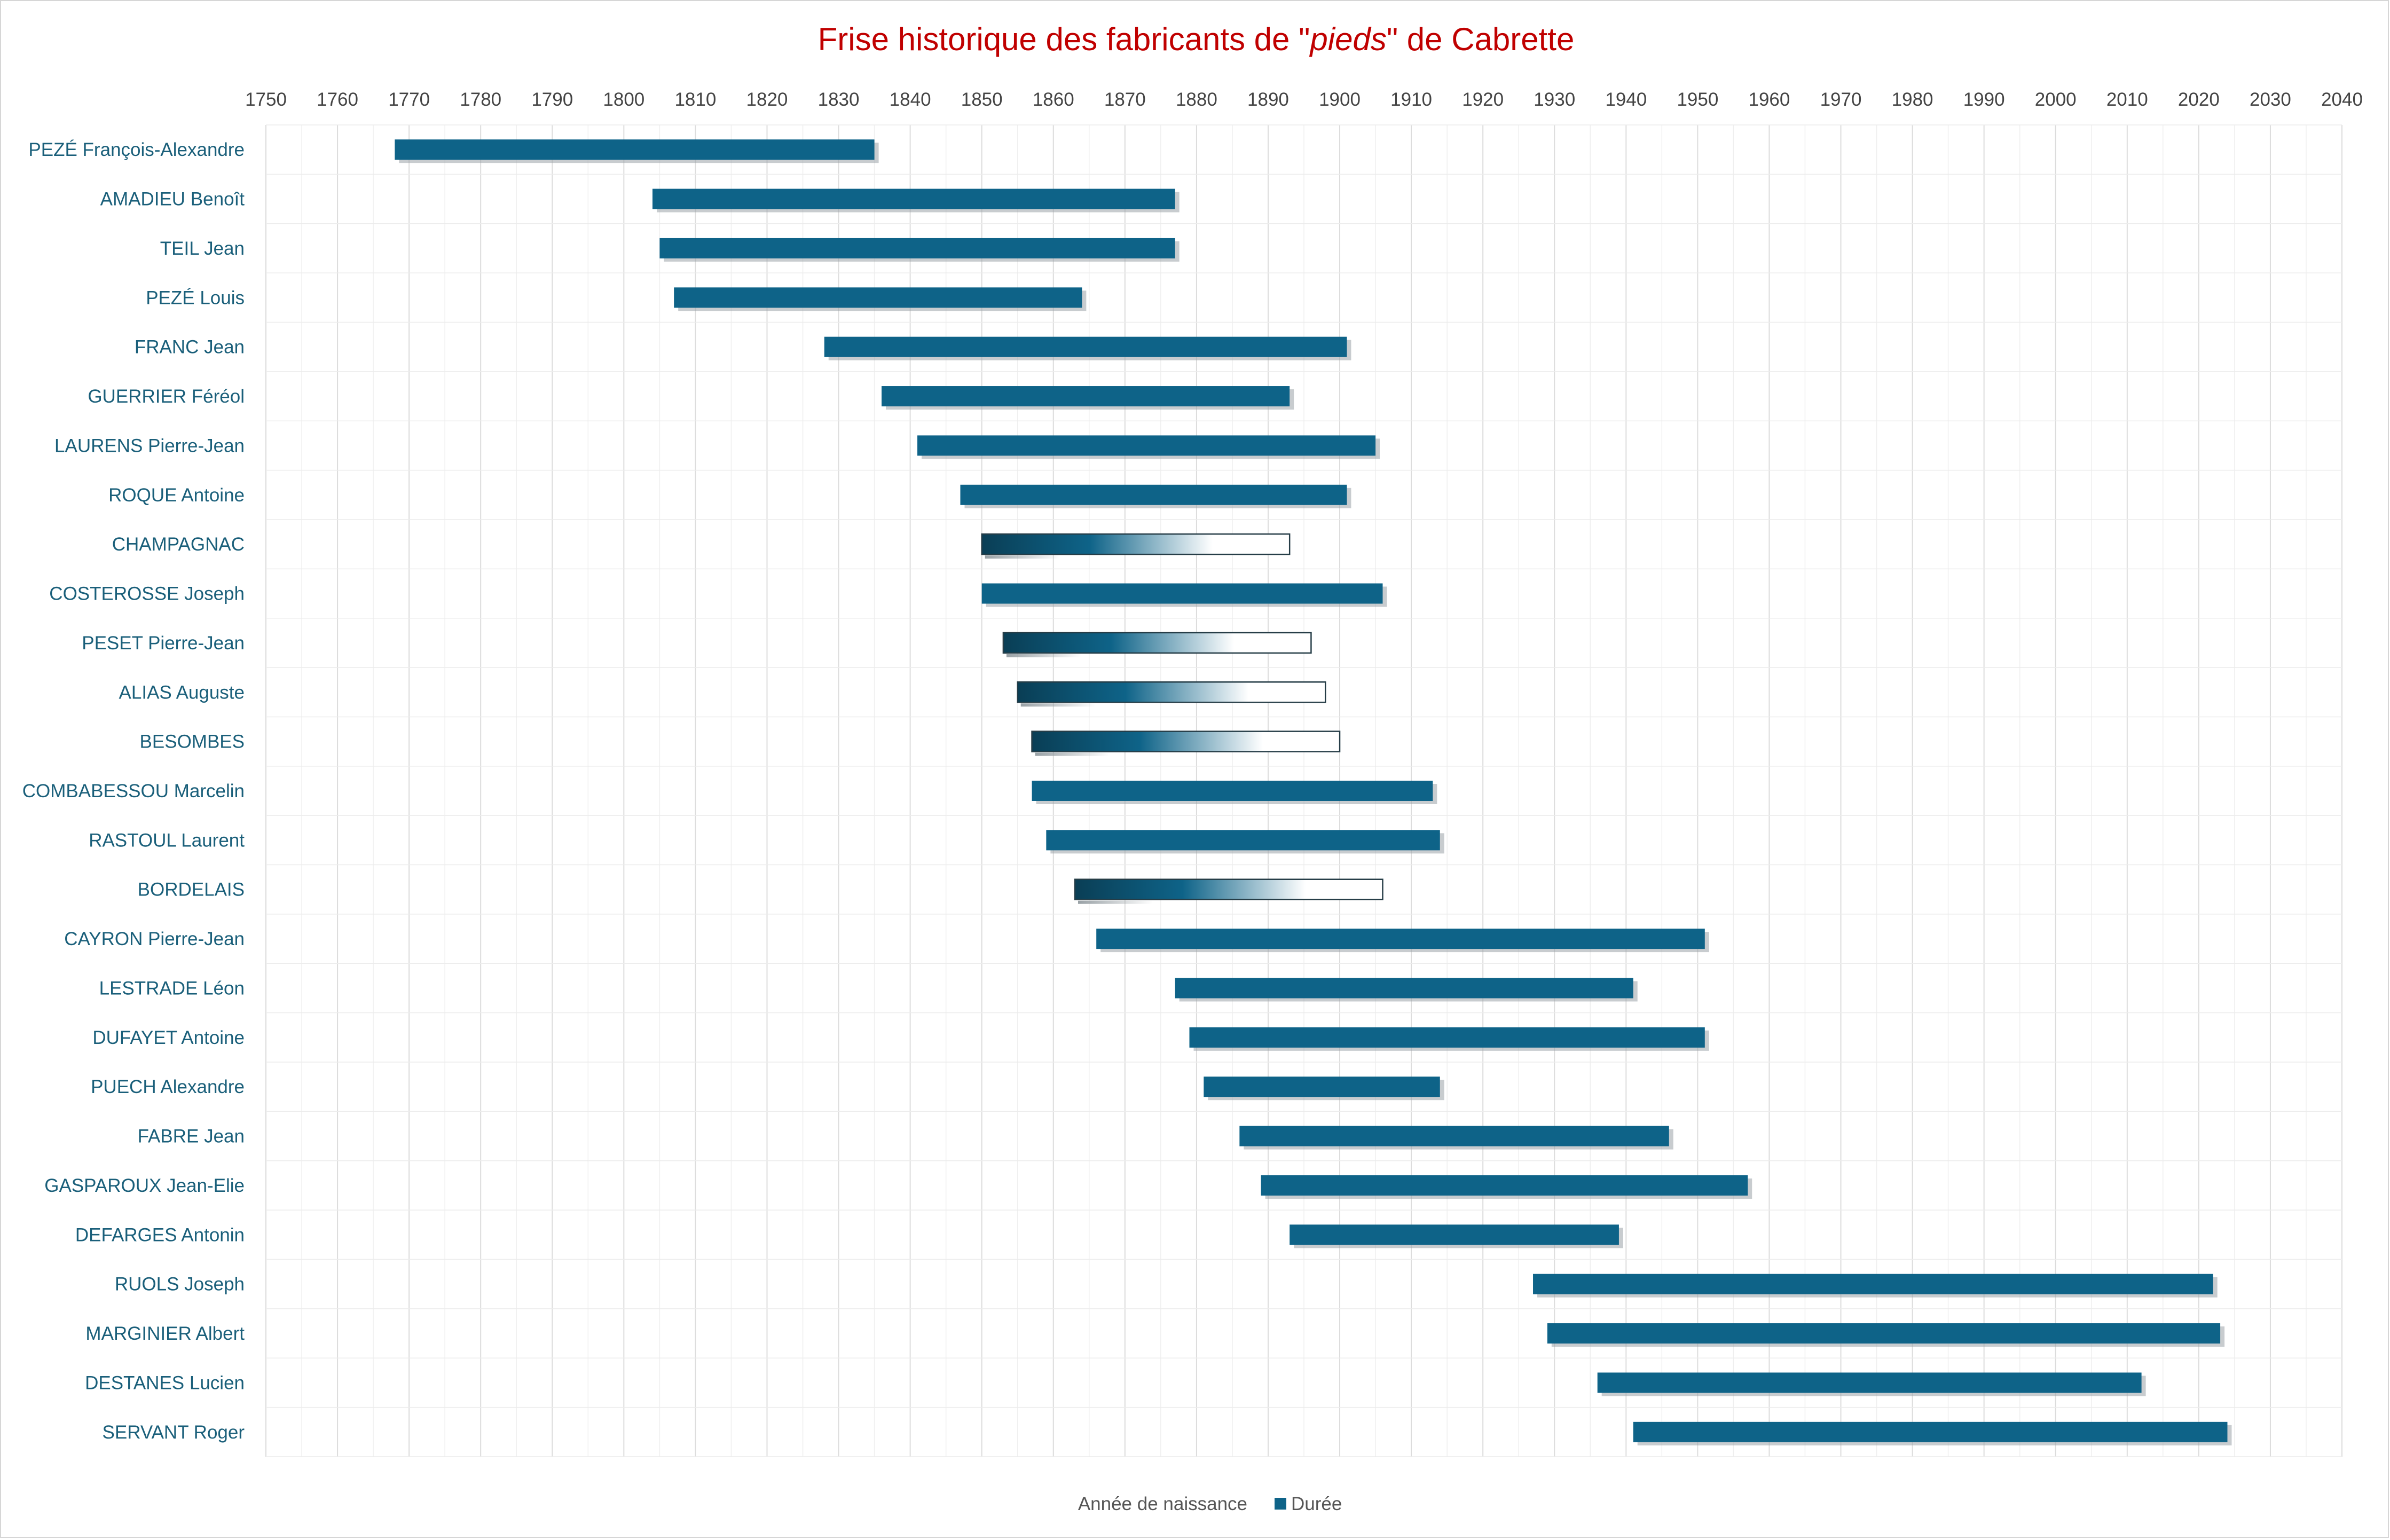 The height and width of the screenshot is (1540, 2390). I want to click on x-tick-label: 2030, so click(2270, 99).